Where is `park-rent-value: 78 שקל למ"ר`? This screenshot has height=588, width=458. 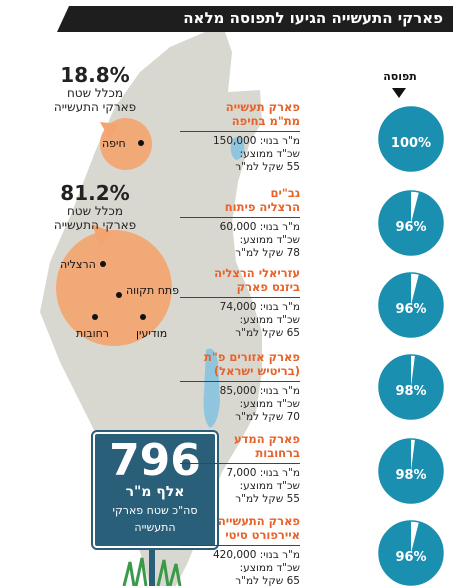 park-rent-value: 78 שקל למ"ר is located at coordinates (267, 253).